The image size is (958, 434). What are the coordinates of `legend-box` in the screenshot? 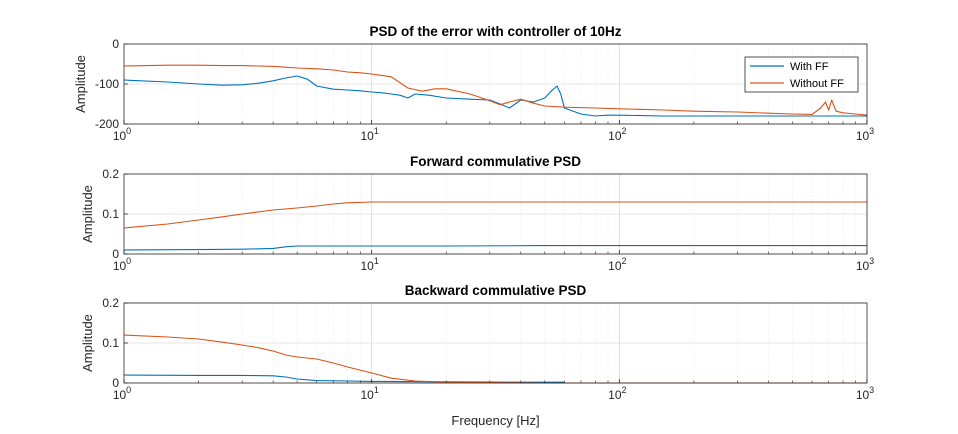 It's located at (801, 74).